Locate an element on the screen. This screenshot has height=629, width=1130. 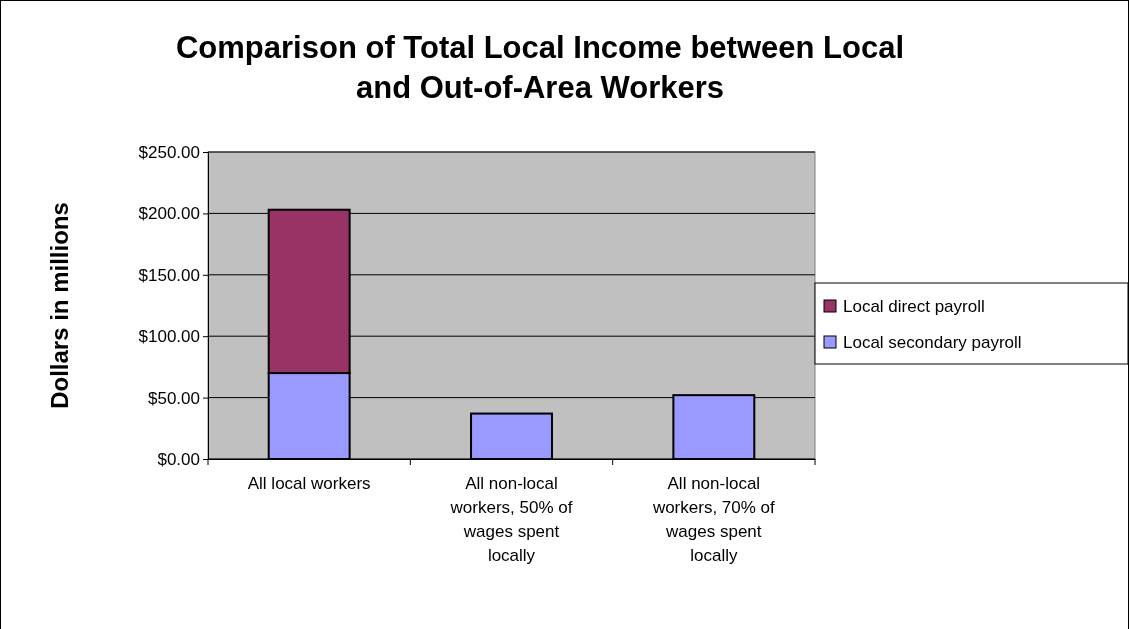
y-tick-label: $100.00 is located at coordinates (169, 337).